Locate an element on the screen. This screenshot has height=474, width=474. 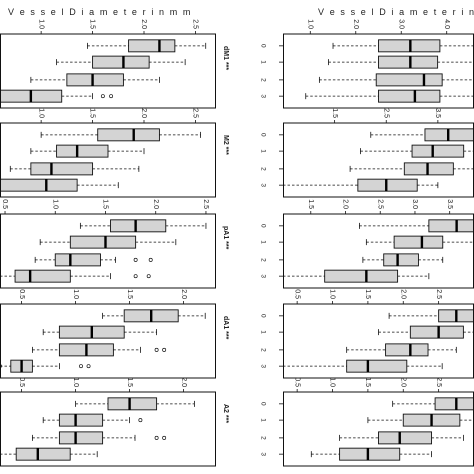
right-column-title: V e s s e l D i a m e t e r i n m m is located at coordinates (396, 12).